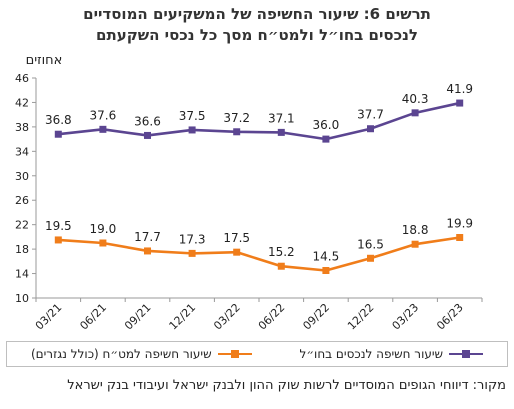  What do you see at coordinates (22, 225) in the screenshot?
I see `y-tick-label: 22` at bounding box center [22, 225].